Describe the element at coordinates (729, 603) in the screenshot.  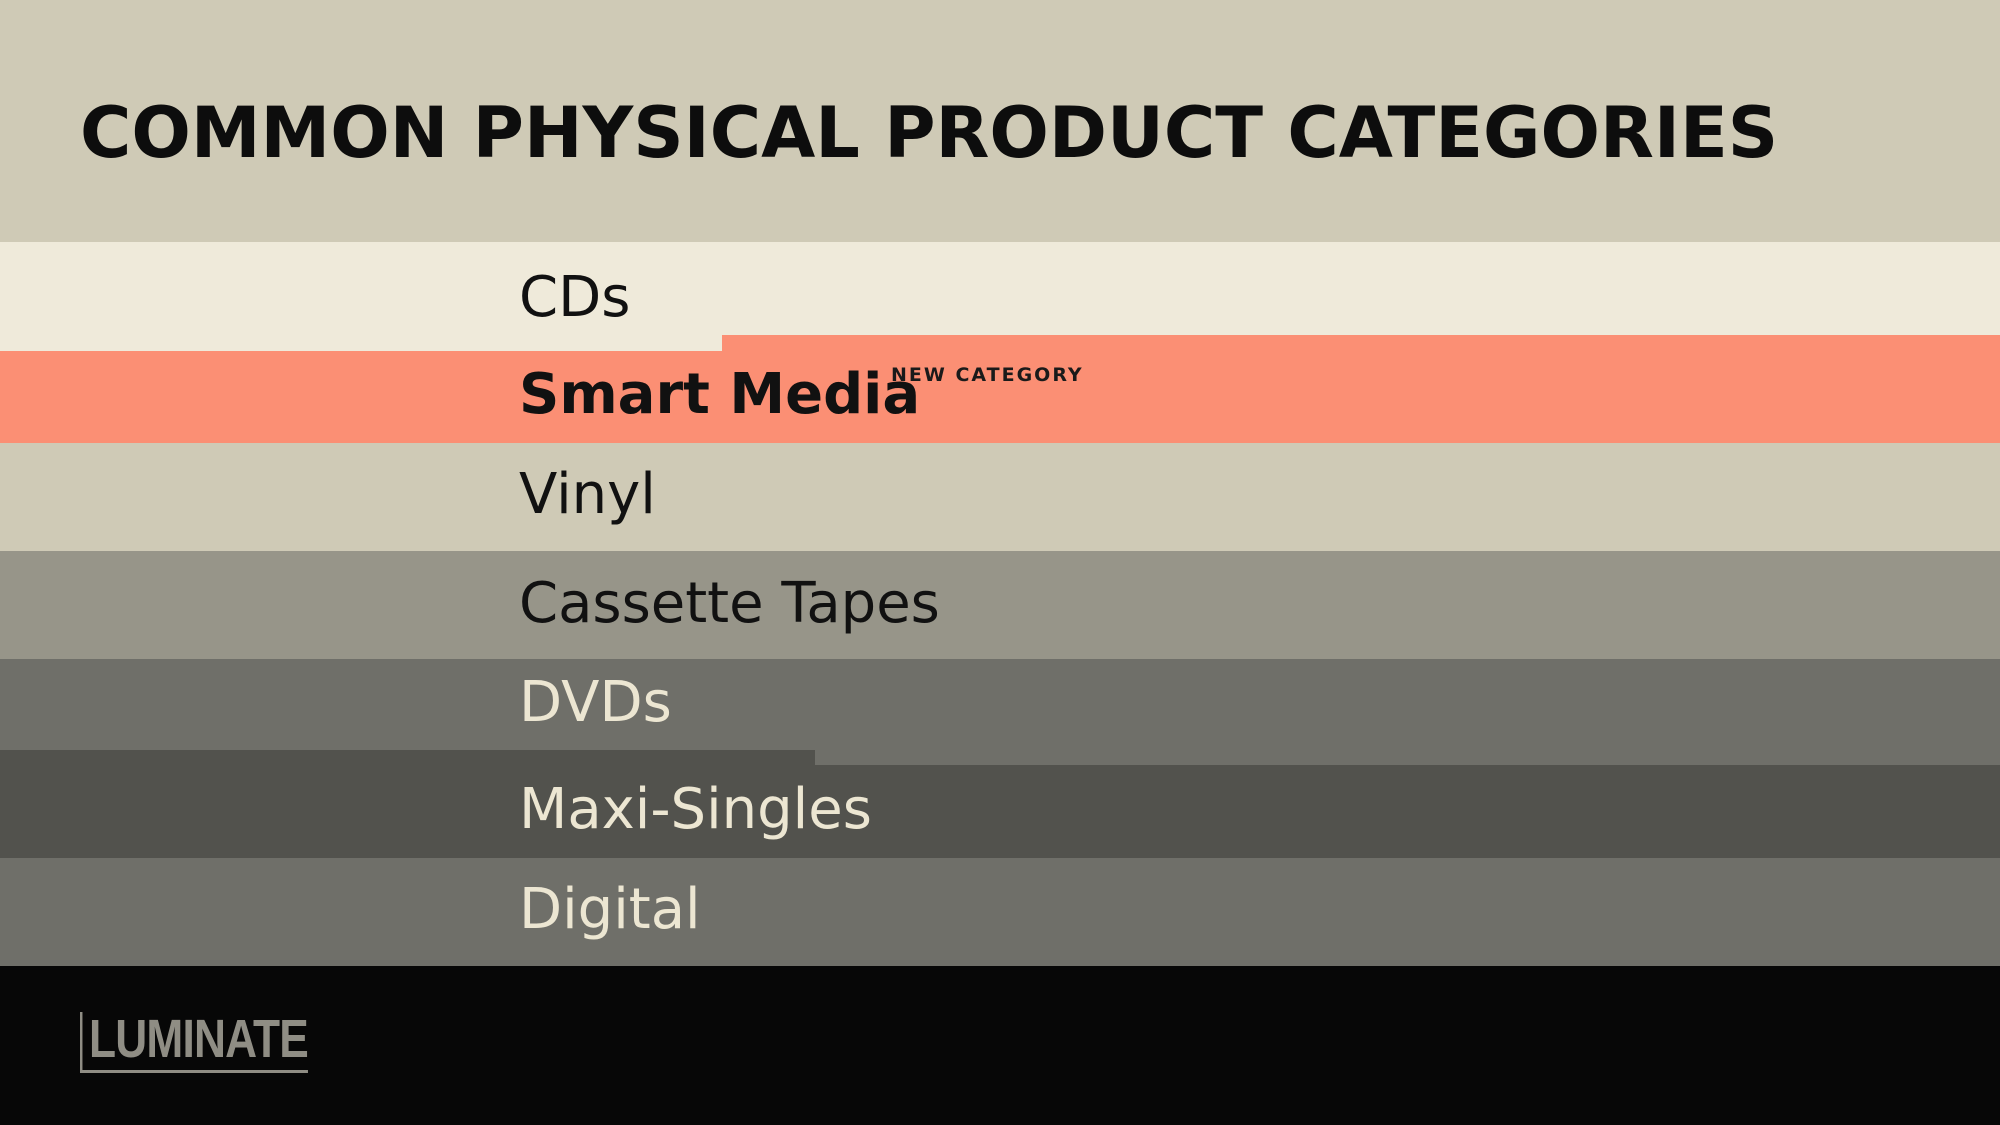
I see `category-label: Cassette Tapes` at that location.